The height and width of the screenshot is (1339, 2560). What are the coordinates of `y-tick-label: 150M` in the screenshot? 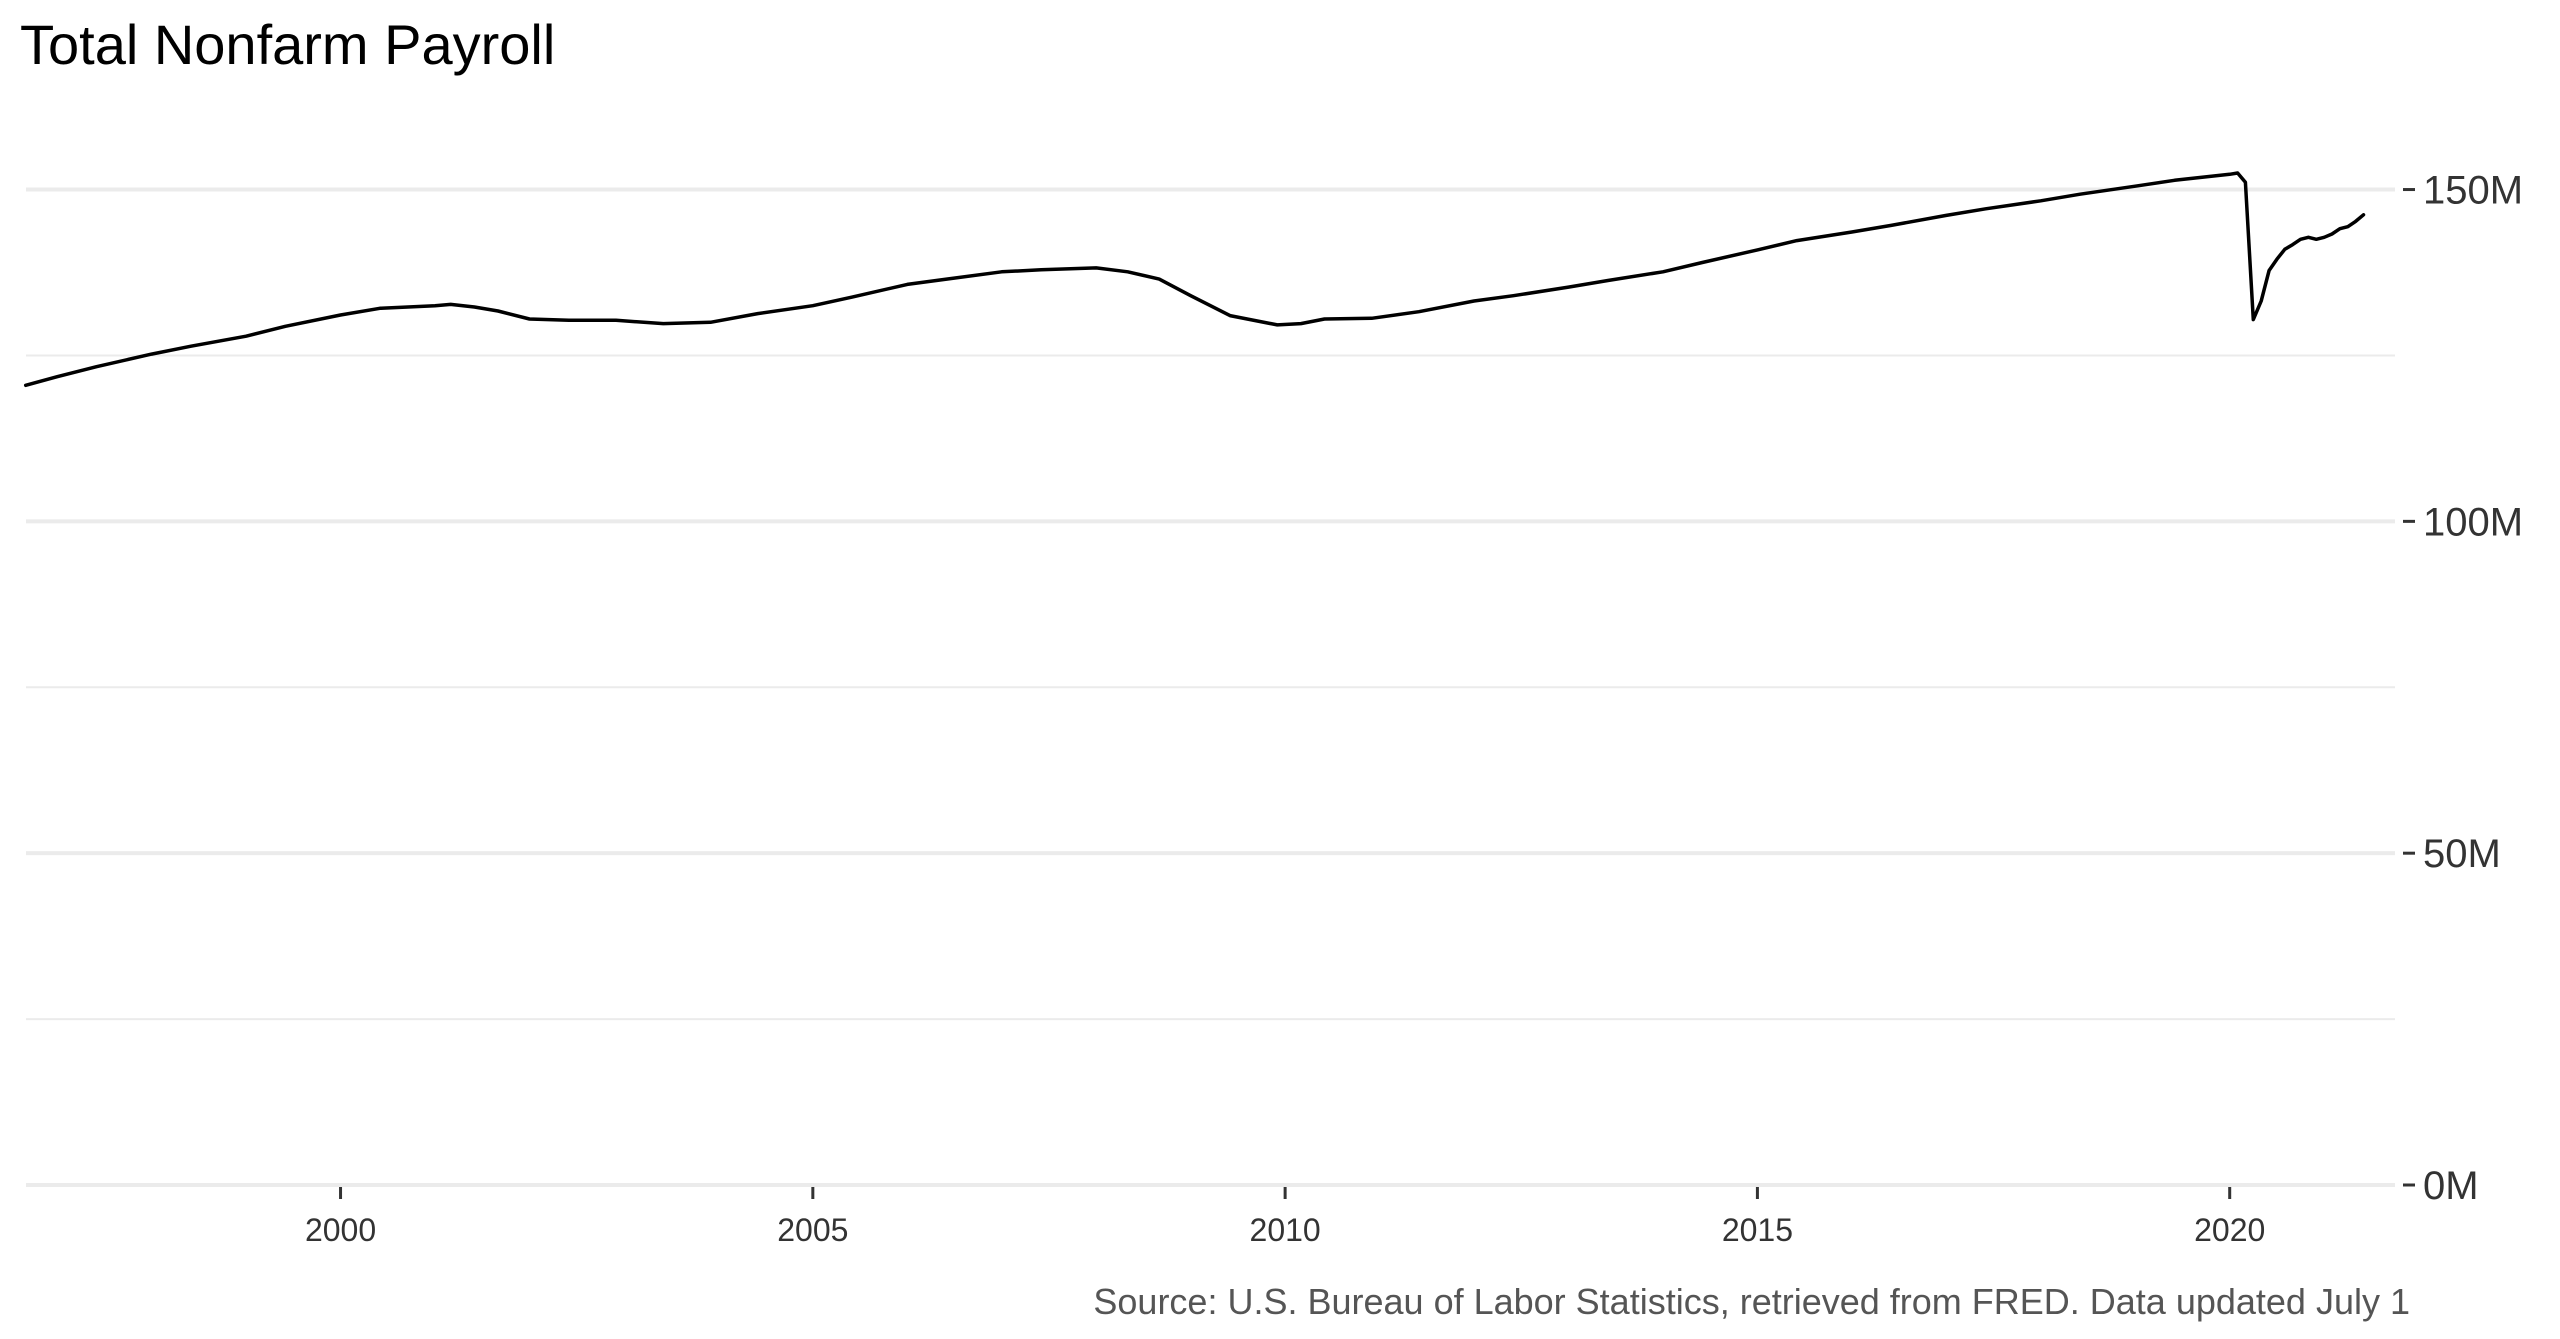 It's located at (2473, 191).